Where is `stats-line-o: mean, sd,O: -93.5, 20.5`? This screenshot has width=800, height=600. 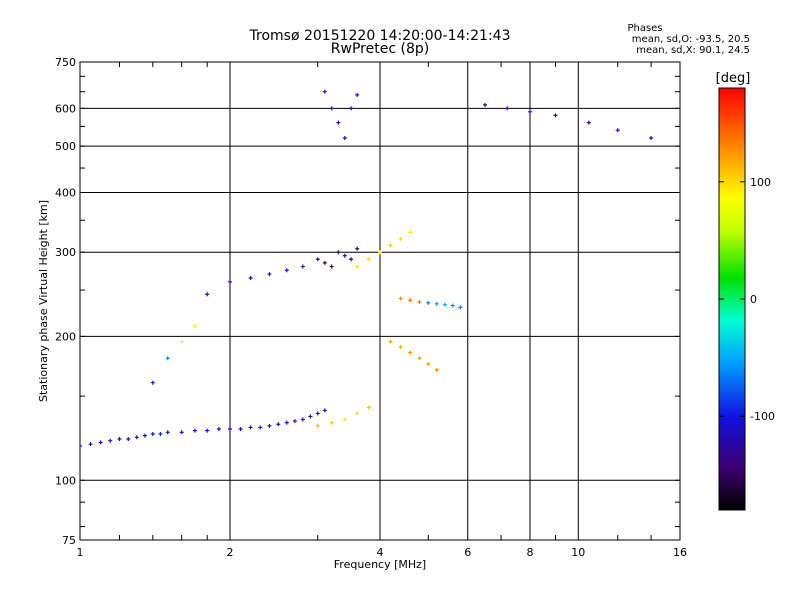 stats-line-o: mean, sd,O: -93.5, 20.5 is located at coordinates (691, 39).